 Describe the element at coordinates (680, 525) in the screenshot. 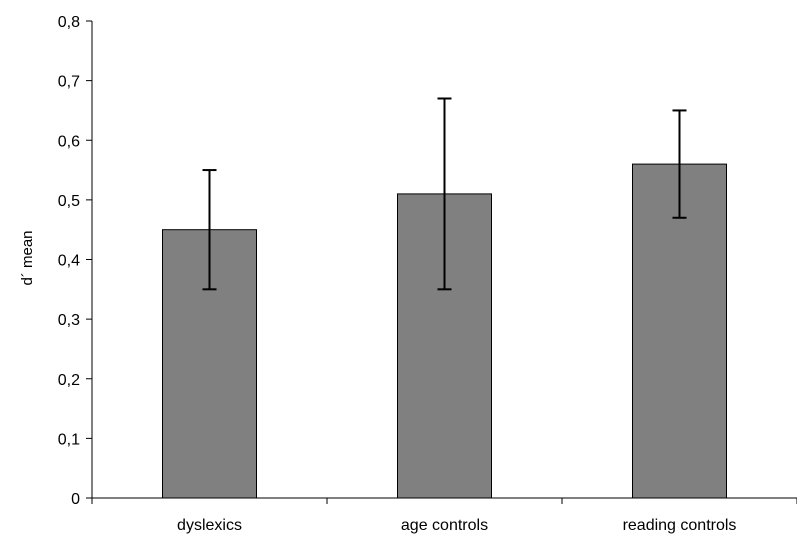

I see `x-tick-label: reading controls` at that location.